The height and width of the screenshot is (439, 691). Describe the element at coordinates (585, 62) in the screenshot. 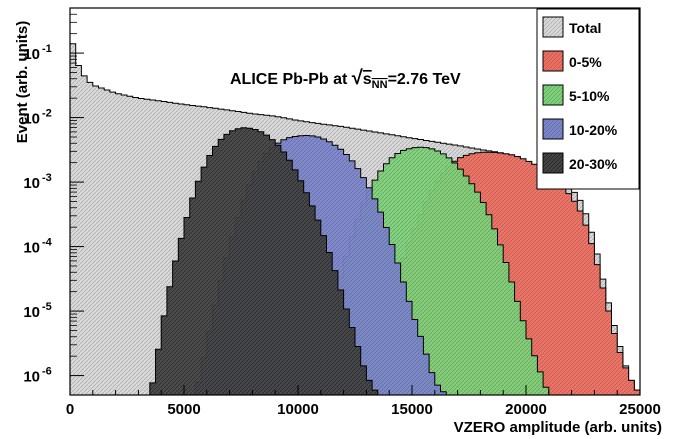

I see `legend-label: 0-5%` at that location.